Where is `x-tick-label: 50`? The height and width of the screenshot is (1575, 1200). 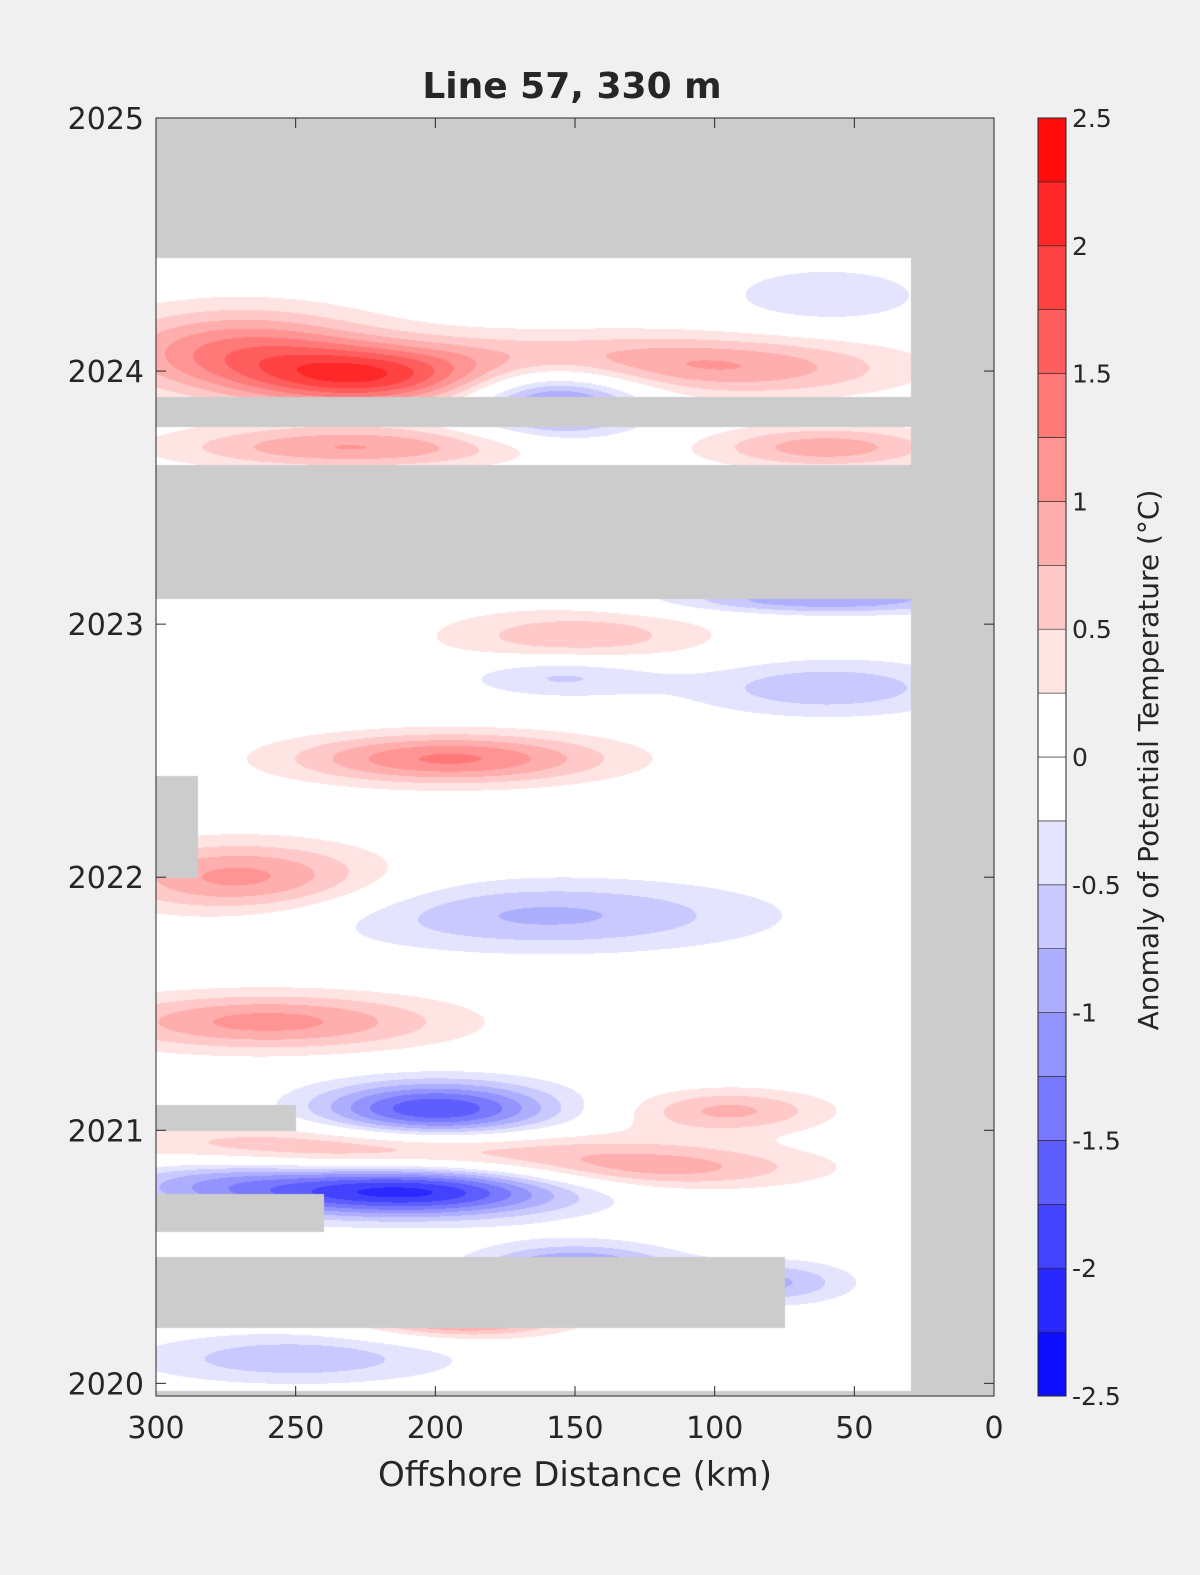
x-tick-label: 50 is located at coordinates (854, 1428).